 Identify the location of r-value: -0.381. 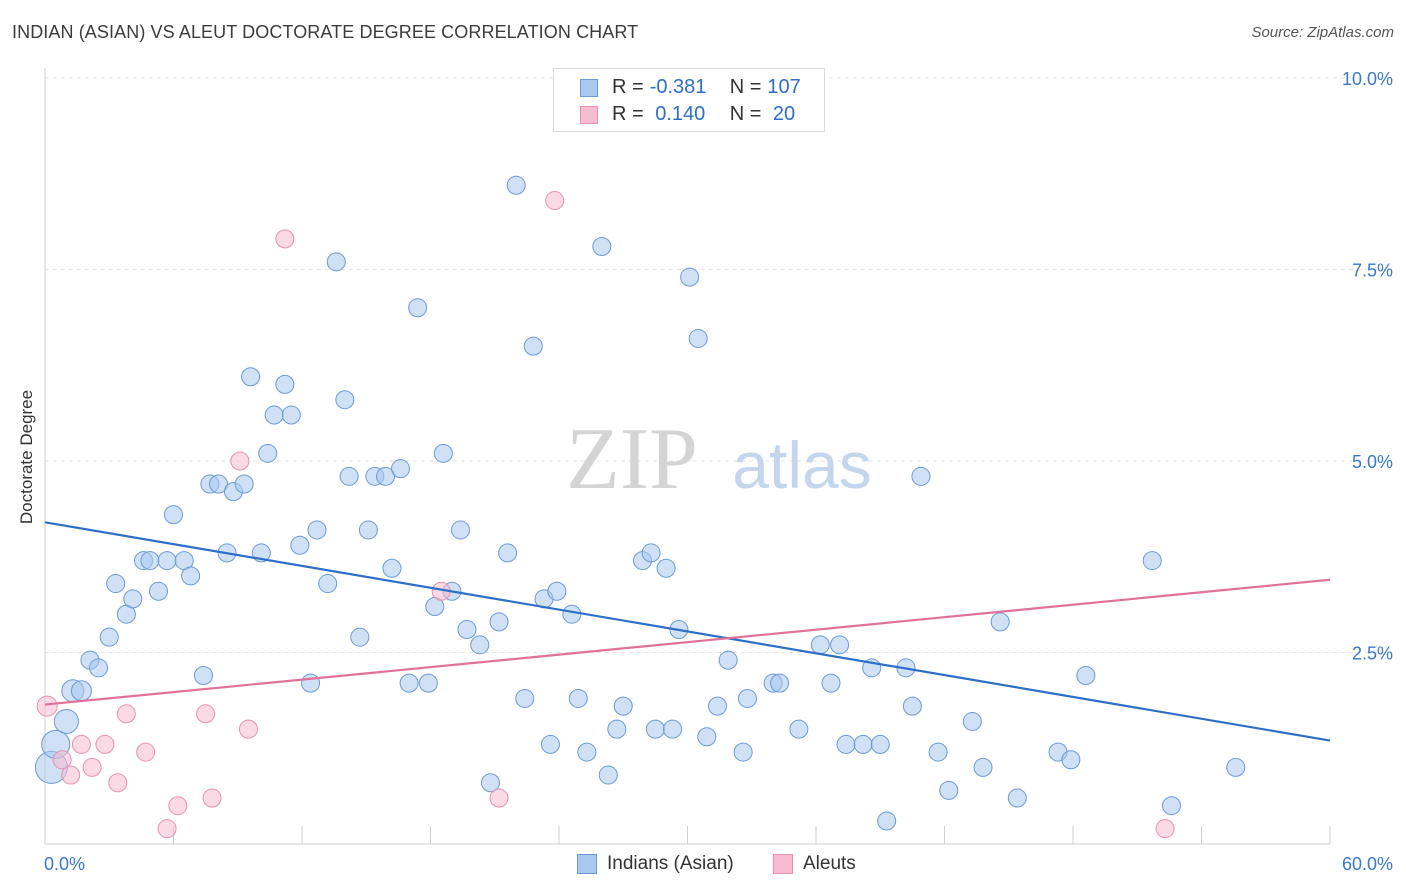
(678, 87).